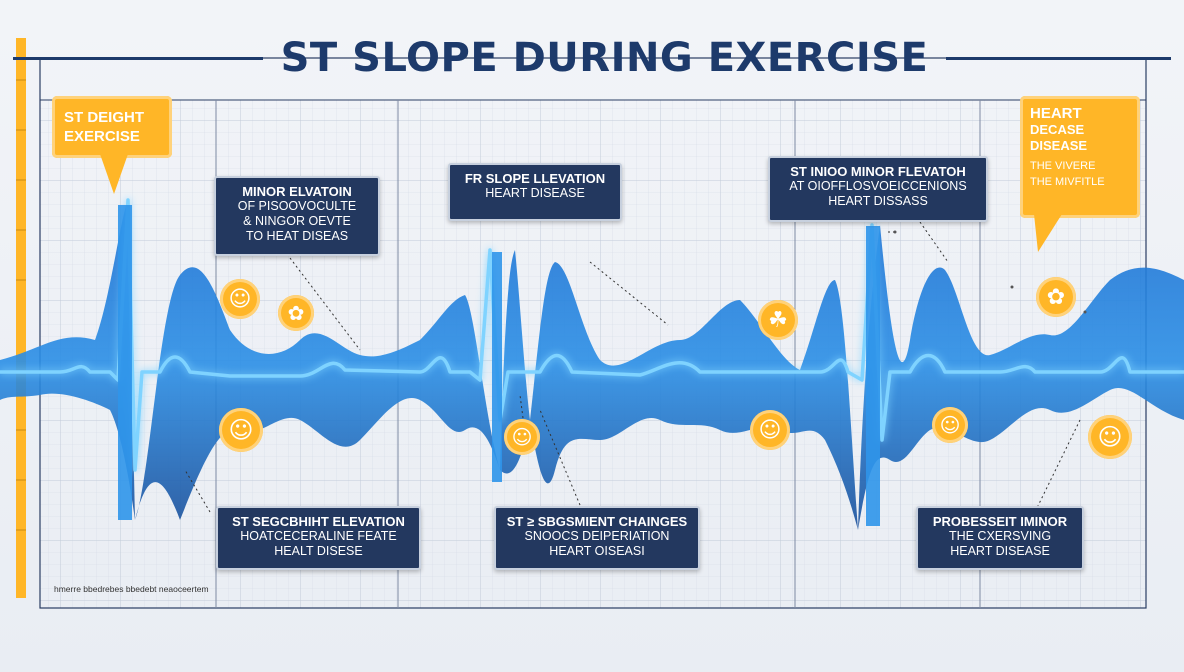 Image resolution: width=1184 pixels, height=672 pixels. I want to click on title-rule-right, so click(1059, 58).